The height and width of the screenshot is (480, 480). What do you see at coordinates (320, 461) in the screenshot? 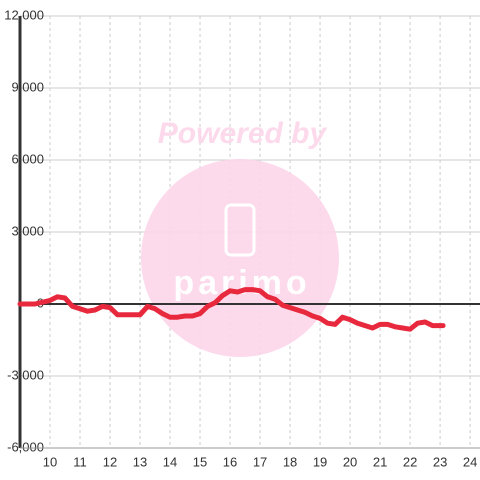
I see `x-tick-label: 19` at bounding box center [320, 461].